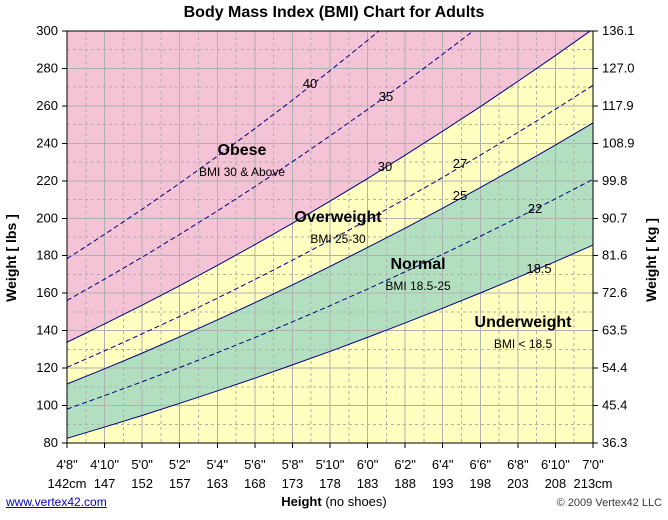  I want to click on y-tick-label-kg: 136.1, so click(618, 30).